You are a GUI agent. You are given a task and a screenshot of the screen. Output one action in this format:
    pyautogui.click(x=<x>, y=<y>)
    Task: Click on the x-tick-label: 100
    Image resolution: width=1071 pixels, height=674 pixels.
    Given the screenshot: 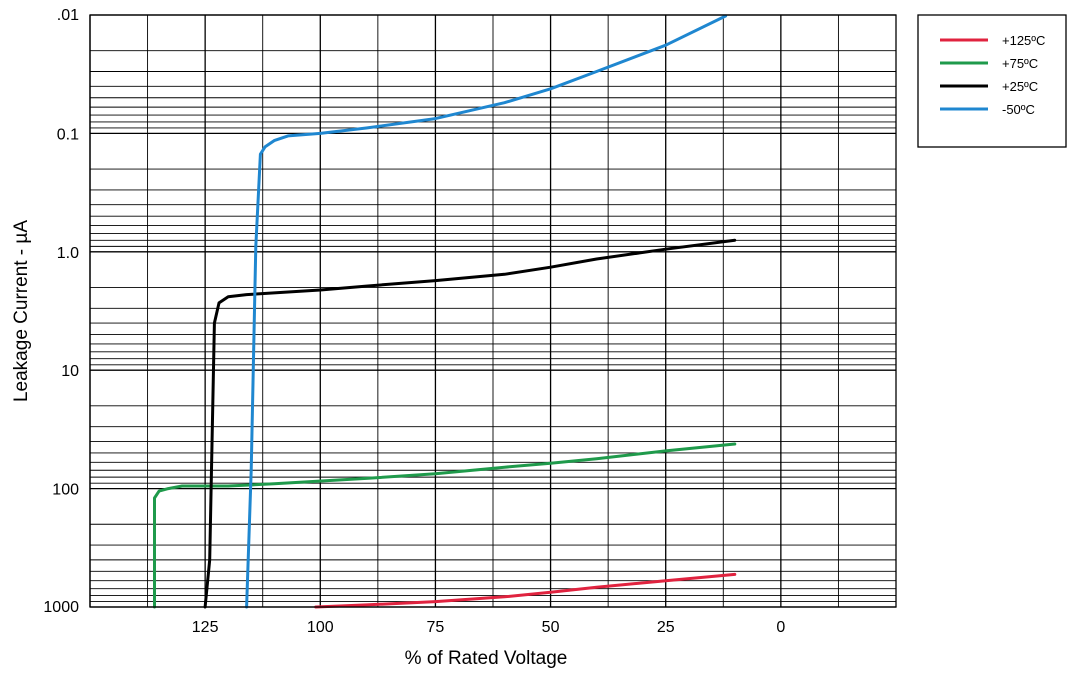 What is the action you would take?
    pyautogui.click(x=320, y=627)
    